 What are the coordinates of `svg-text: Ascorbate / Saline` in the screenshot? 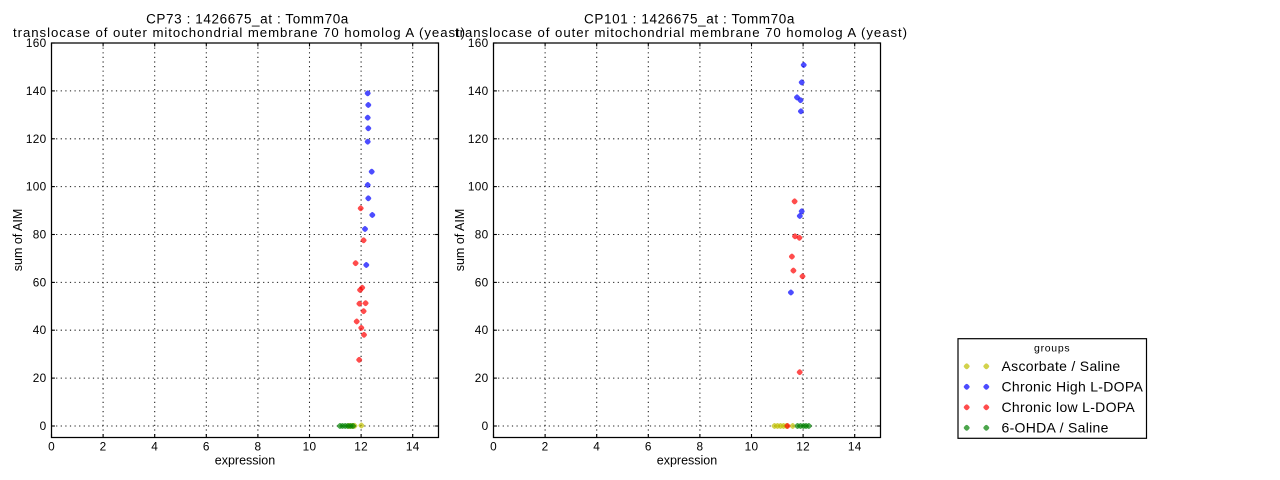 It's located at (1061, 366).